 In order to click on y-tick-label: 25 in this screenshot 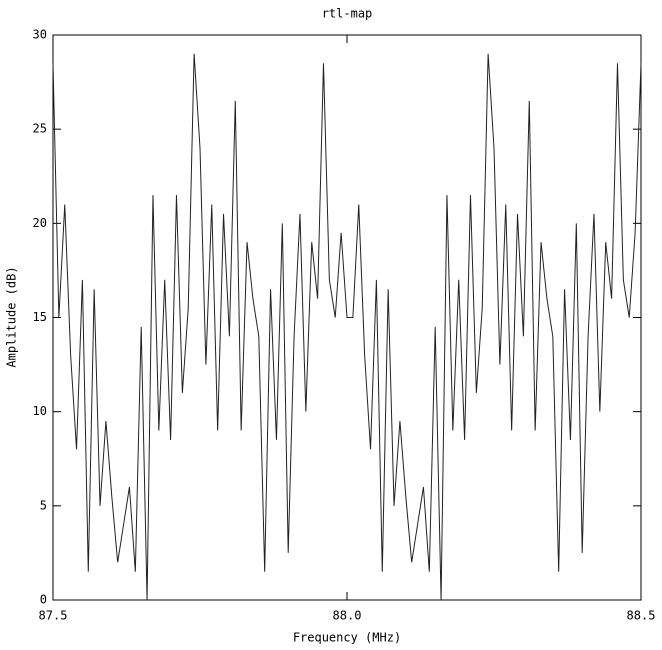, I will do `click(40, 129)`.